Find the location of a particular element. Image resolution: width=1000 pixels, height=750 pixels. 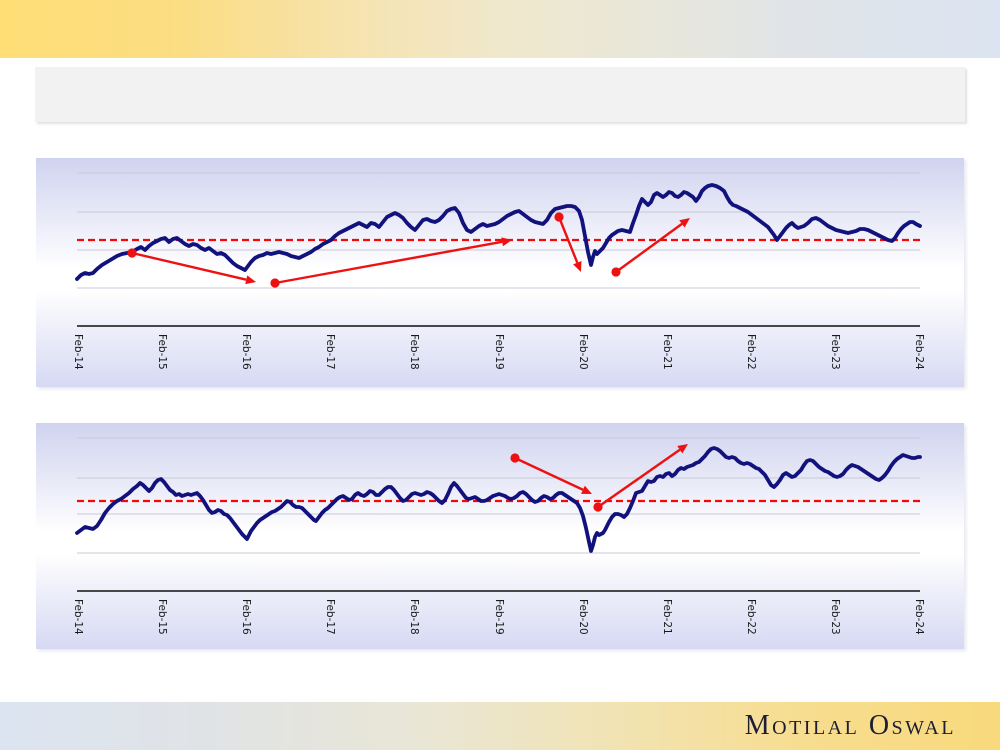

header-gradient-banner is located at coordinates (500, 29).